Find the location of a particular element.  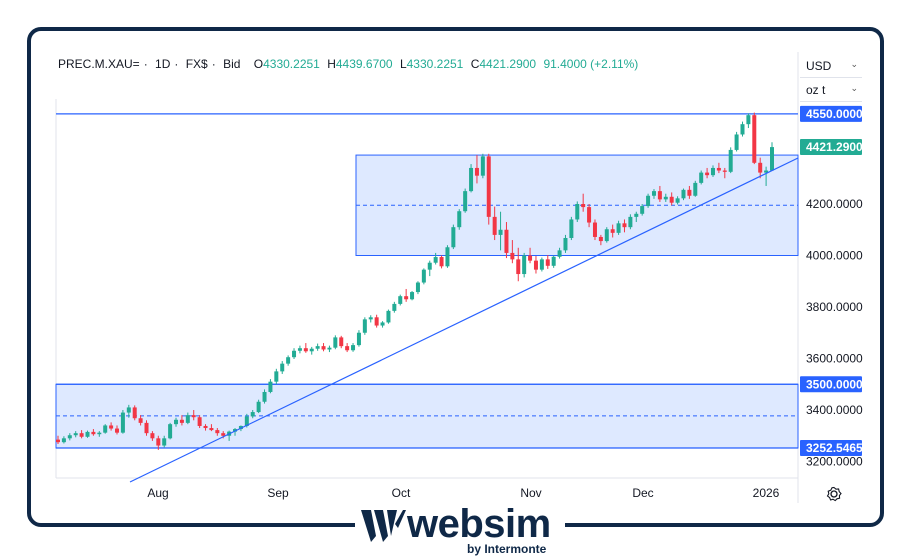

currency-select: USD ⌄ is located at coordinates (831, 68).